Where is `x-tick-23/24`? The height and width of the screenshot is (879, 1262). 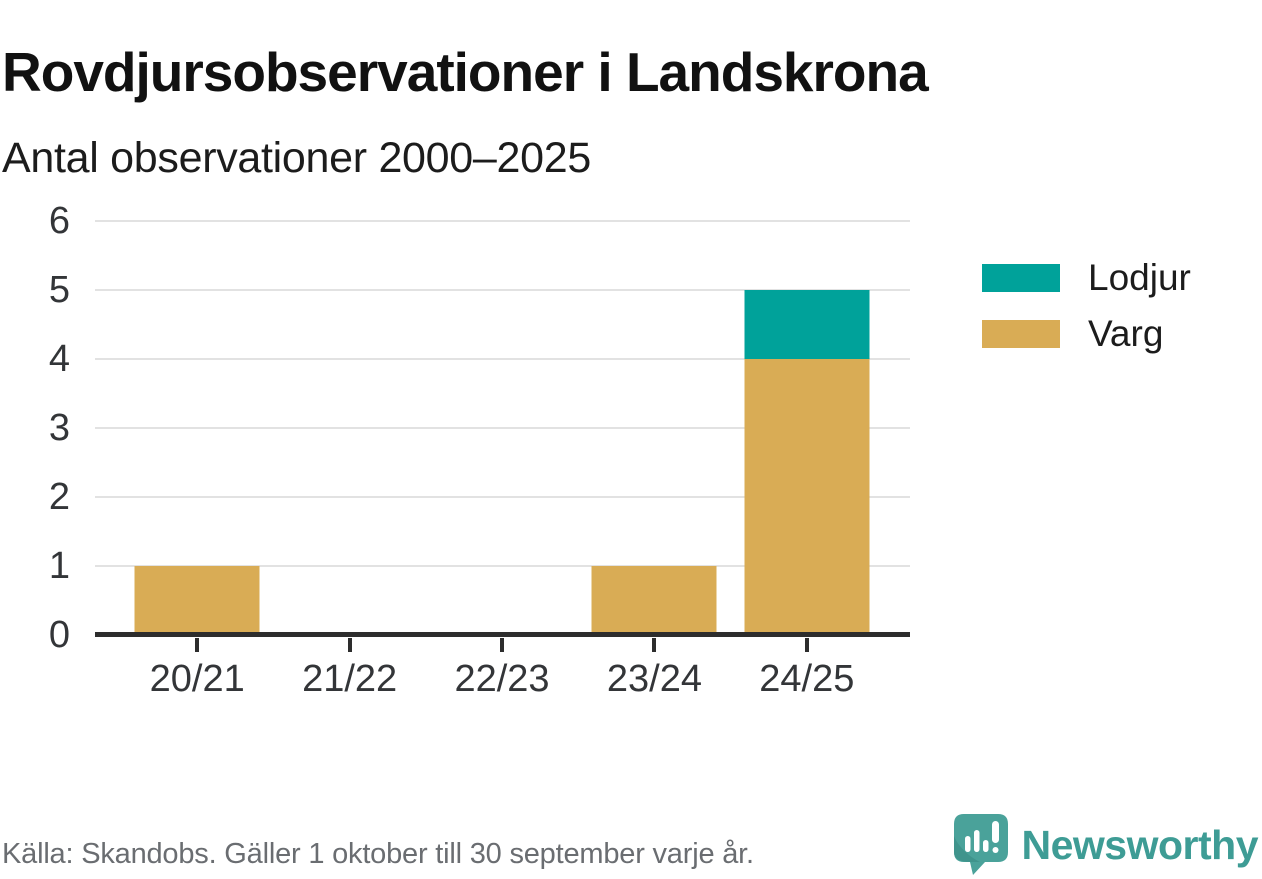
x-tick-23/24 is located at coordinates (654, 645).